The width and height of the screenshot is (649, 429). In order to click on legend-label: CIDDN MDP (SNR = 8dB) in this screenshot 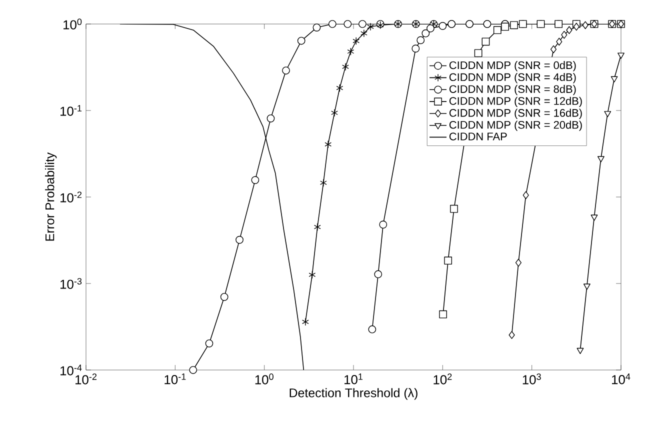, I will do `click(512, 90)`.